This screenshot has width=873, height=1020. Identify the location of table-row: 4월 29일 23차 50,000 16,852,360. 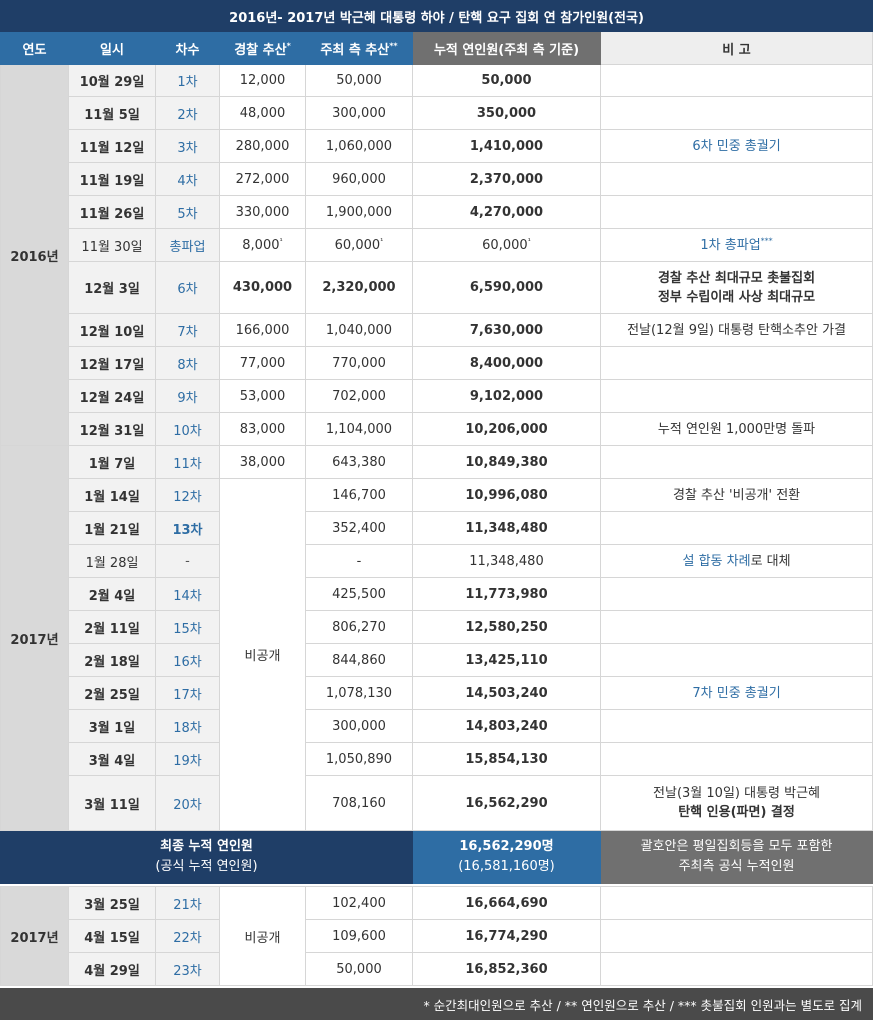
(437, 969).